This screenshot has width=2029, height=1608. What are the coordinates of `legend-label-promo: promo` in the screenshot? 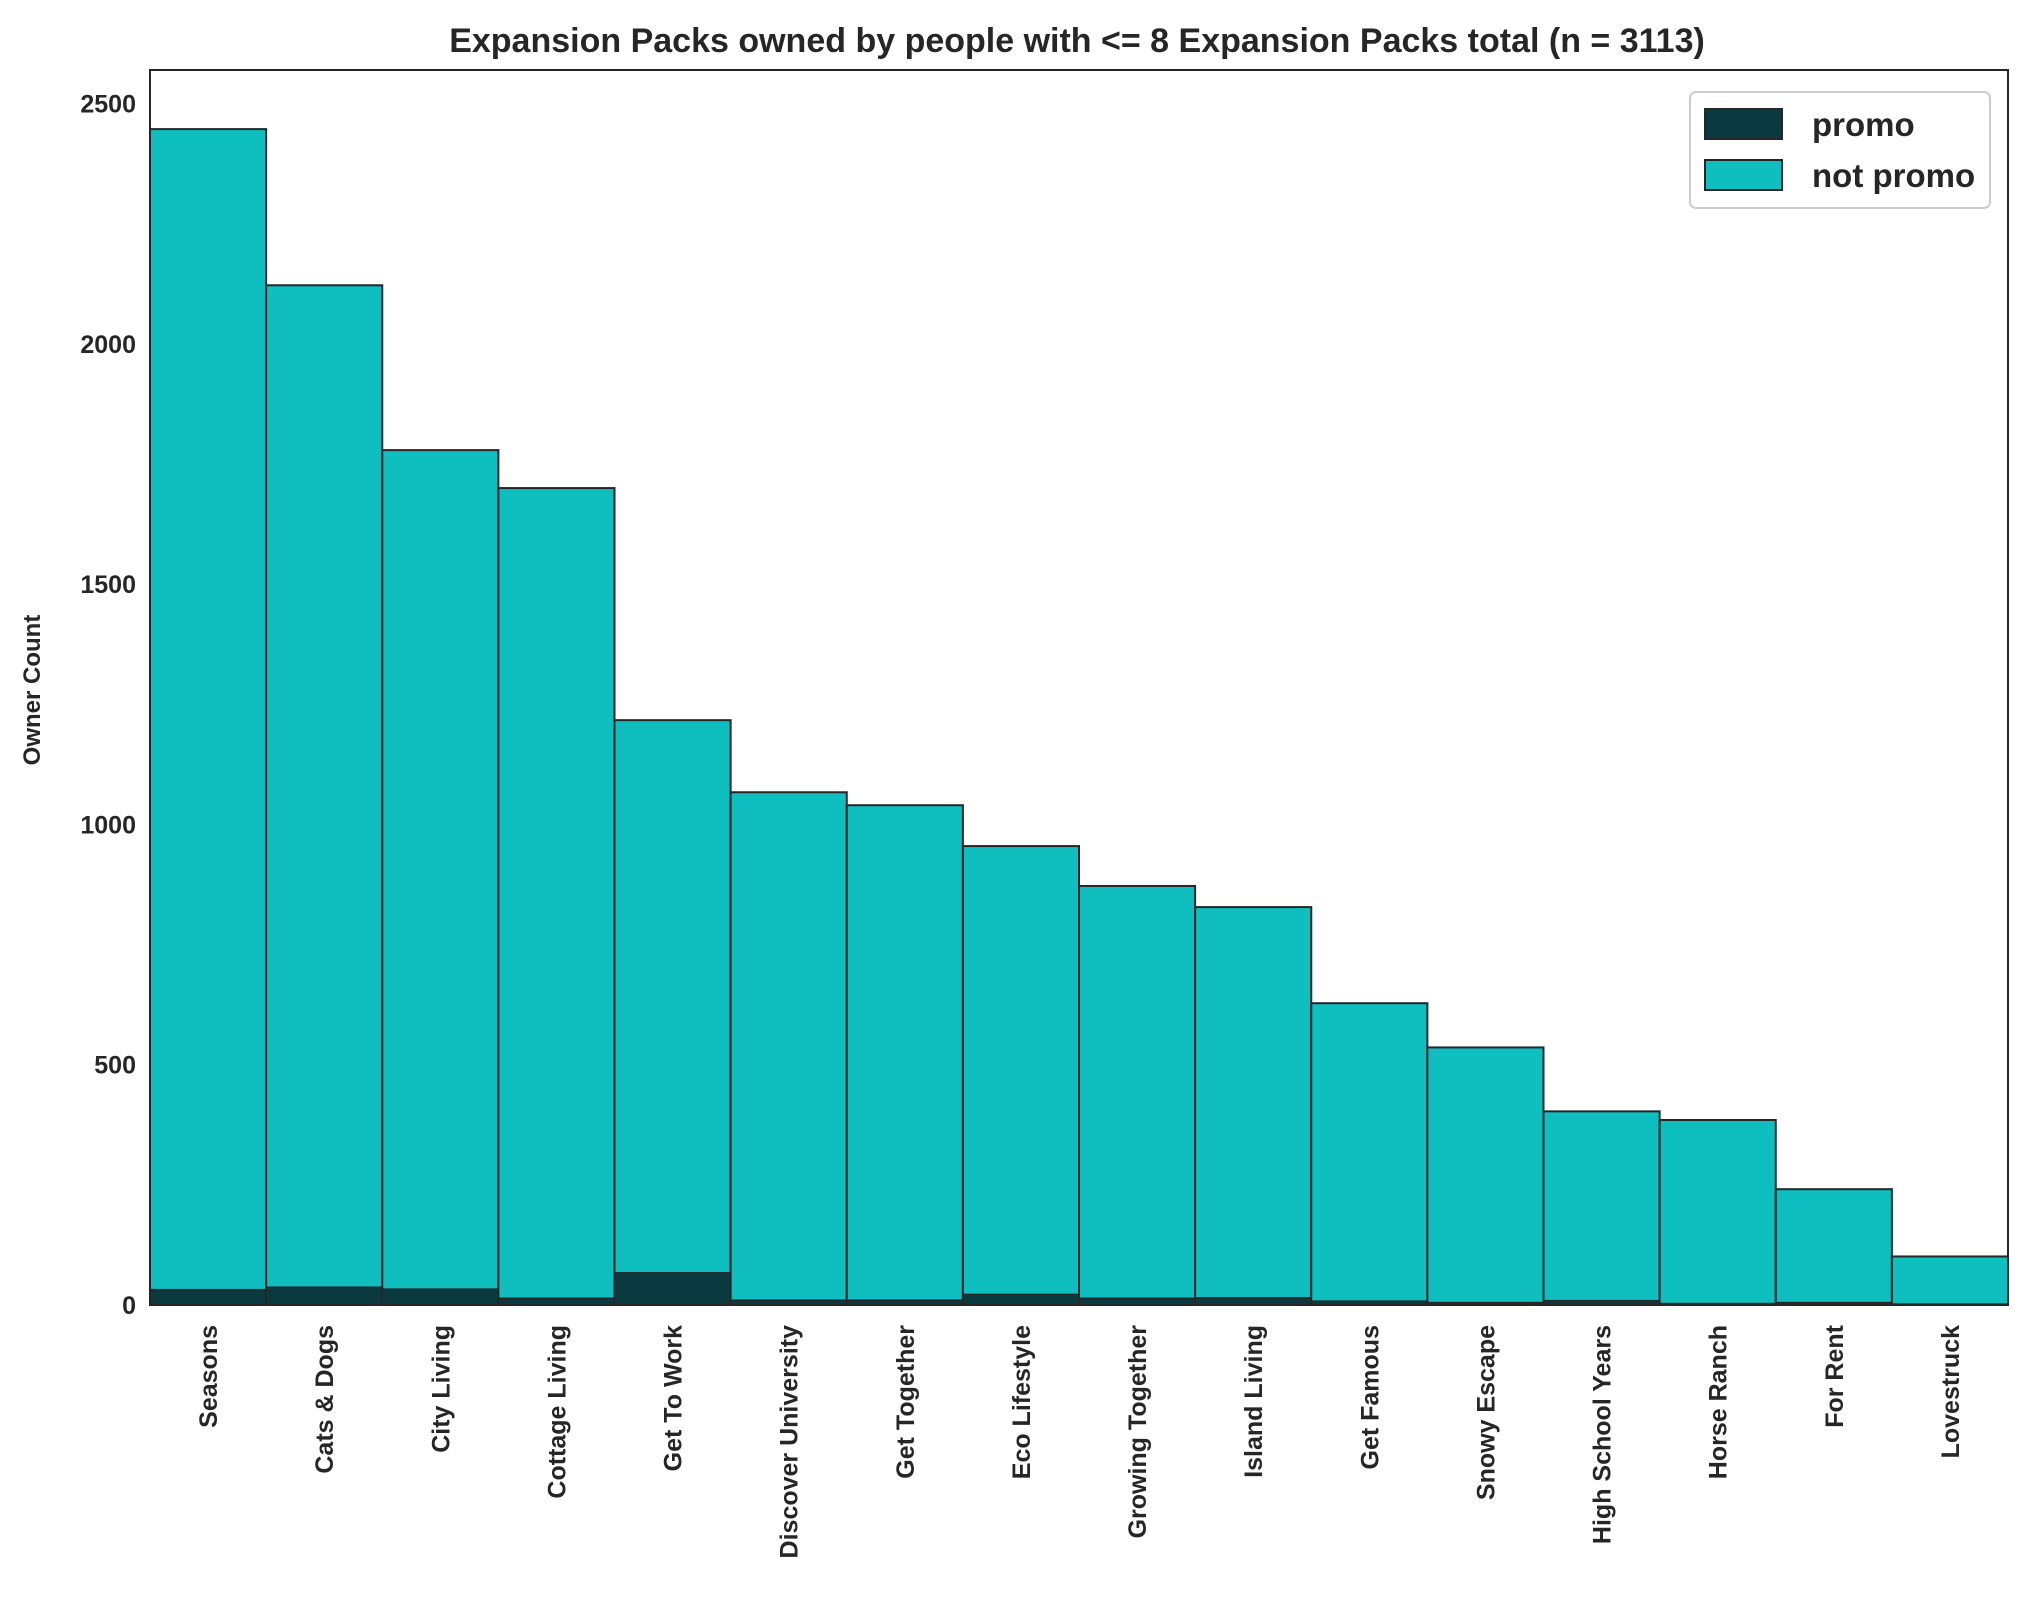 It's located at (1863, 124).